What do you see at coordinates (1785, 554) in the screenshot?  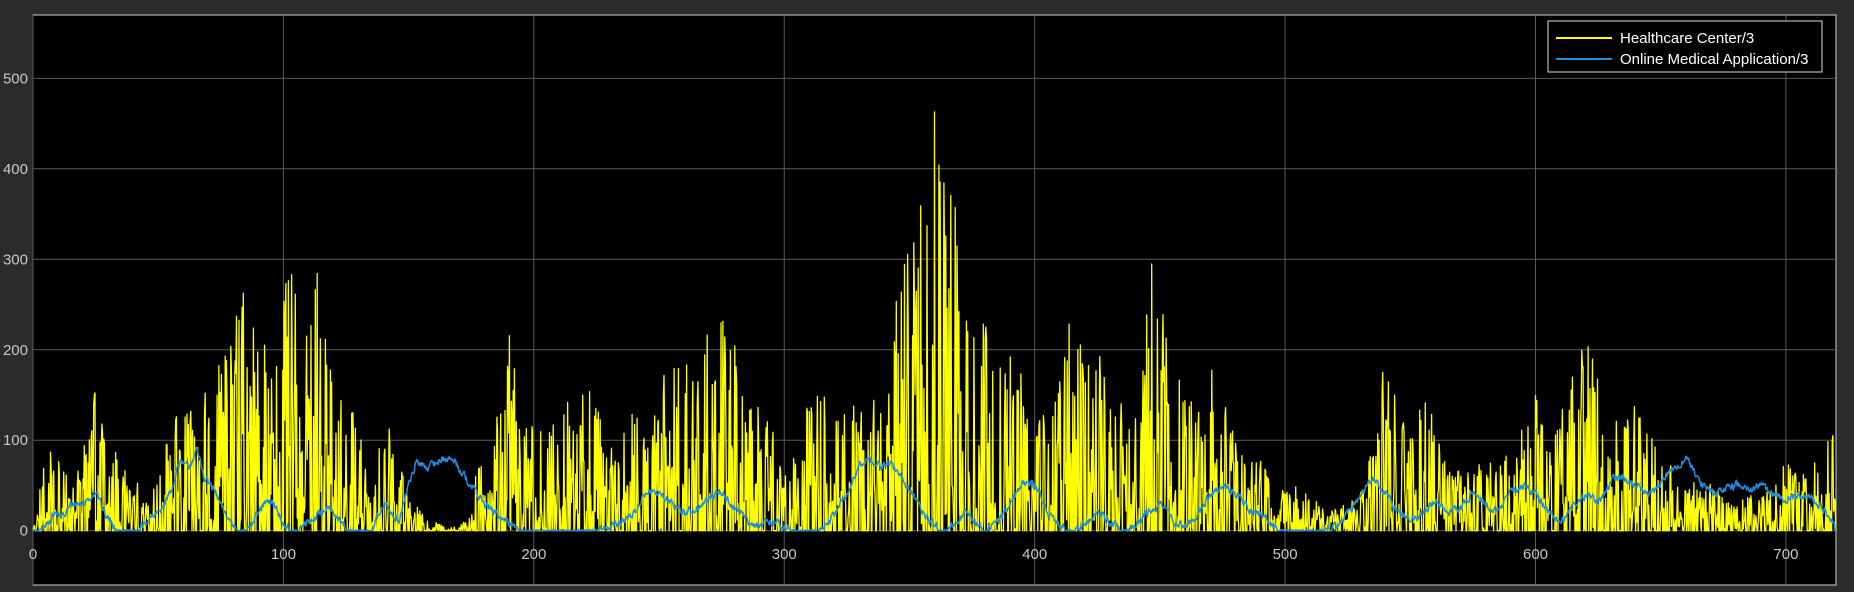 I see `x-tick-label: 700` at bounding box center [1785, 554].